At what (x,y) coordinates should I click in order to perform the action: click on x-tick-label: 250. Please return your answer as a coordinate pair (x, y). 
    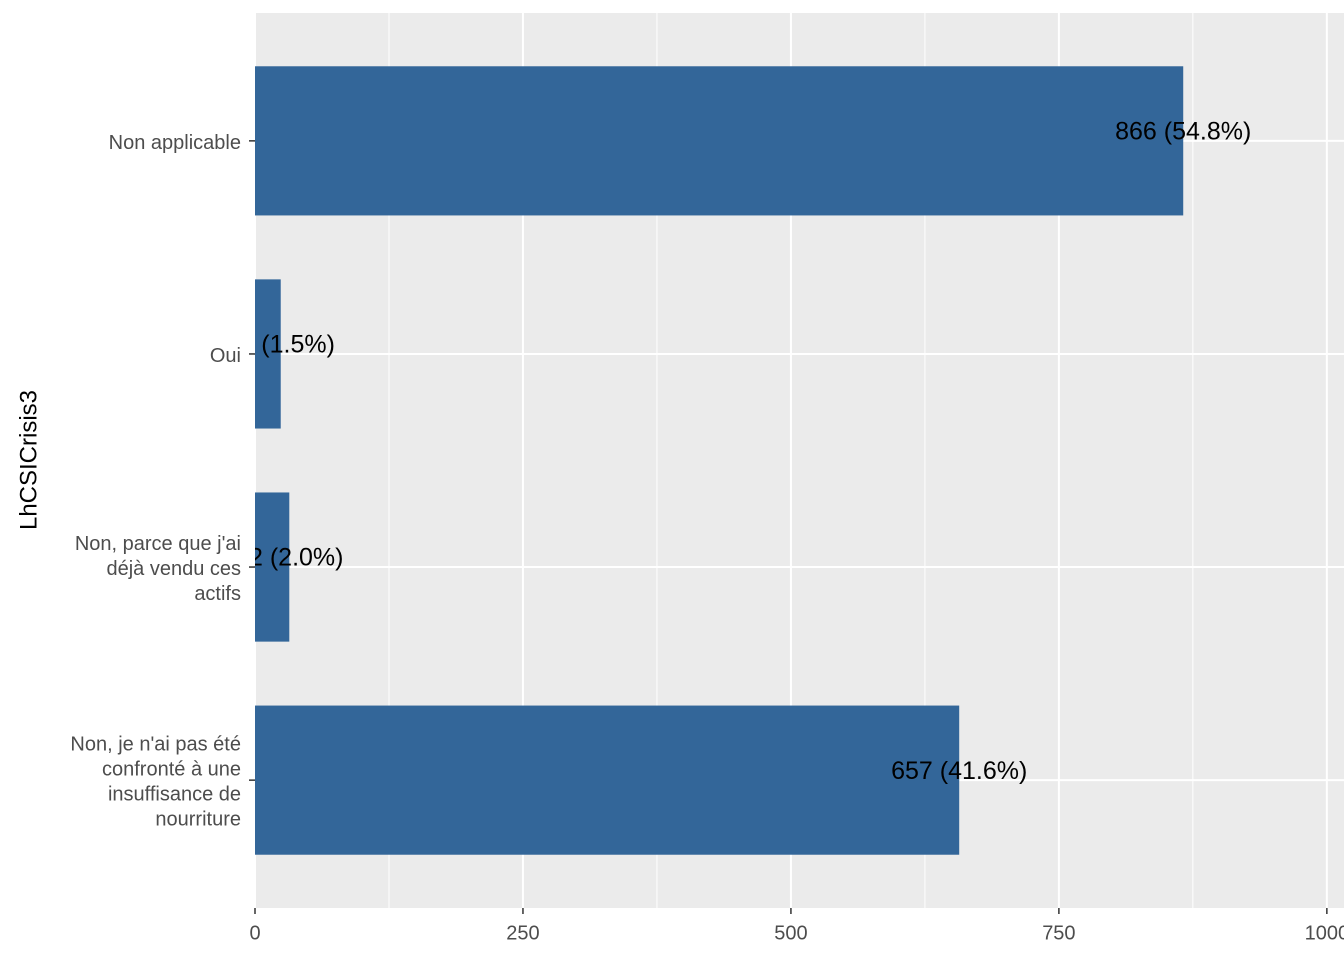
    Looking at the image, I should click on (522, 933).